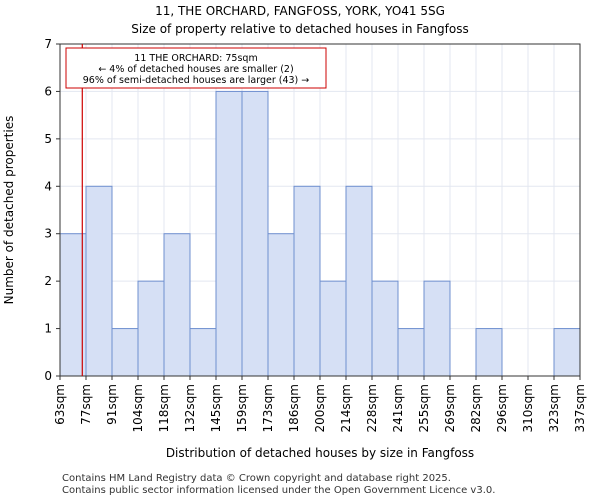 This screenshot has height=500, width=600. What do you see at coordinates (195, 58) in the screenshot?
I see `annotation-line-1: 11 THE ORCHARD: 75sqm` at bounding box center [195, 58].